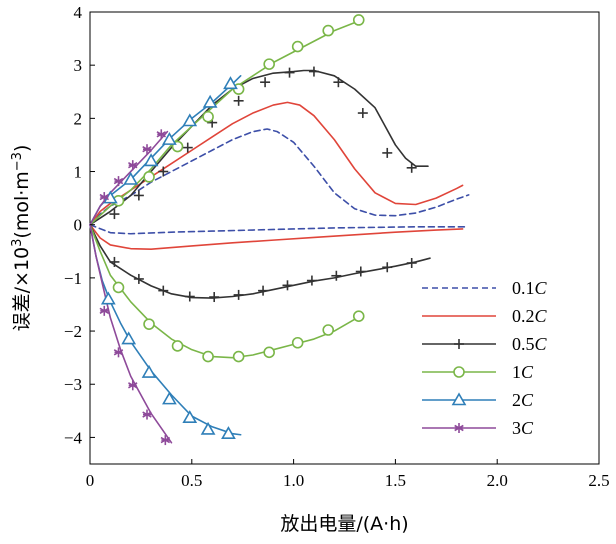 The image size is (616, 544). Describe the element at coordinates (344, 524) in the screenshot. I see `x-axis-title: 放出电量/(A·h)` at that location.